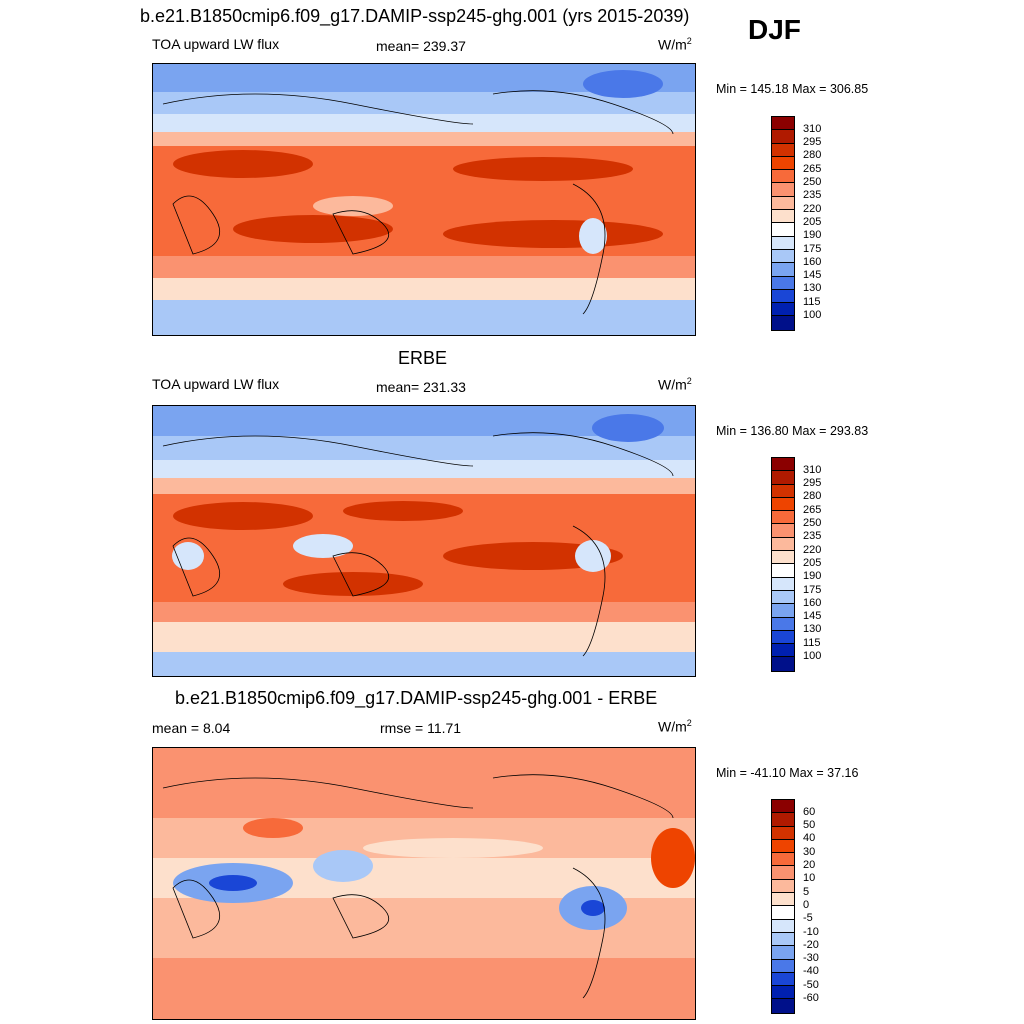  I want to click on colorbar-tick-label: 60, so click(809, 811).